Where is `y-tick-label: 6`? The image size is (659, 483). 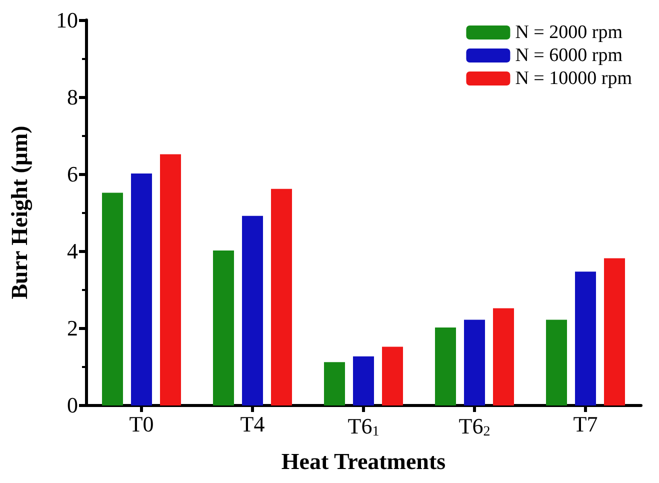
y-tick-label: 6 is located at coordinates (72, 174).